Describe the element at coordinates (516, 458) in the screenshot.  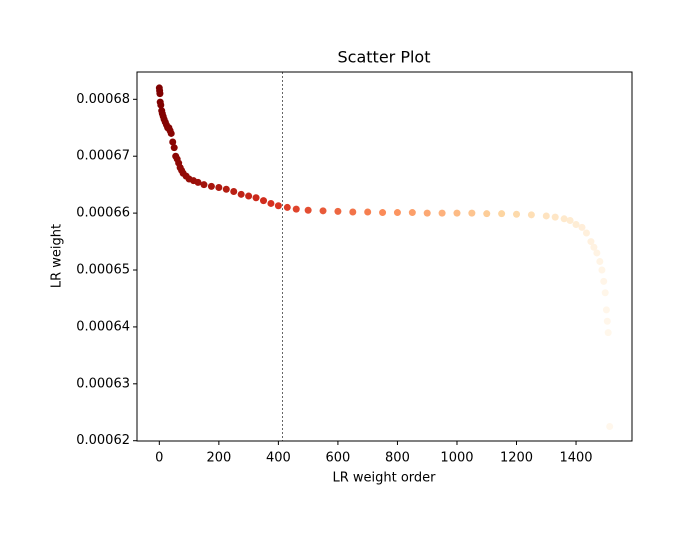
I see `x-tick-label: 1200` at that location.